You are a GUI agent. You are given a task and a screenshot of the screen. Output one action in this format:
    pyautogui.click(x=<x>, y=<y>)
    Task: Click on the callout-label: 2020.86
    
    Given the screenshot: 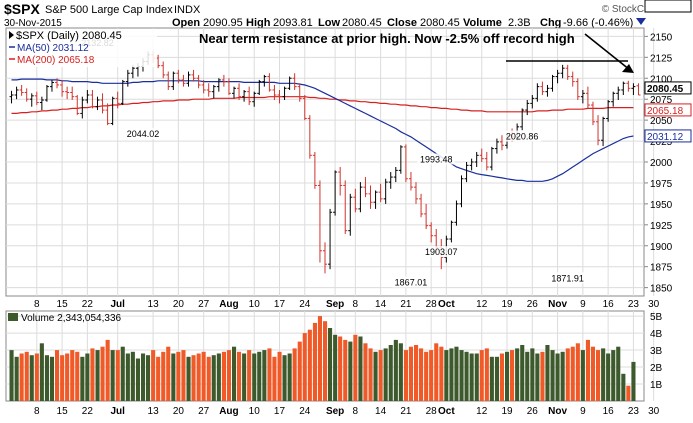 What is the action you would take?
    pyautogui.click(x=522, y=137)
    